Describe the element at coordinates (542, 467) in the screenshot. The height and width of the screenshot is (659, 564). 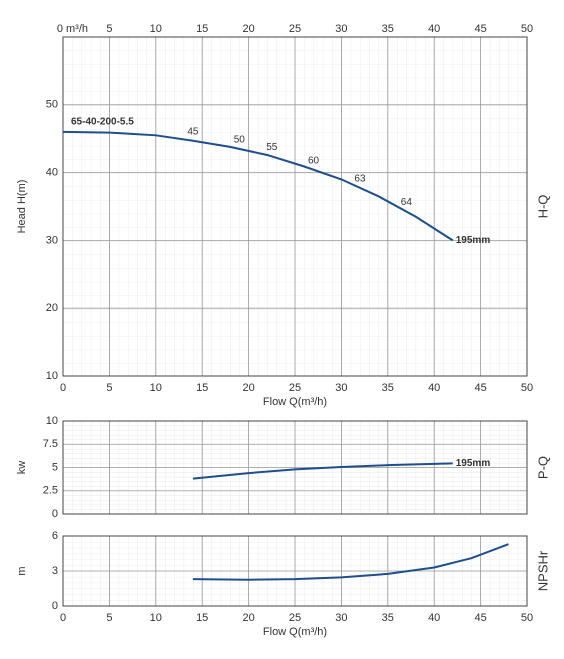
I see `side-label: P-Q` at that location.